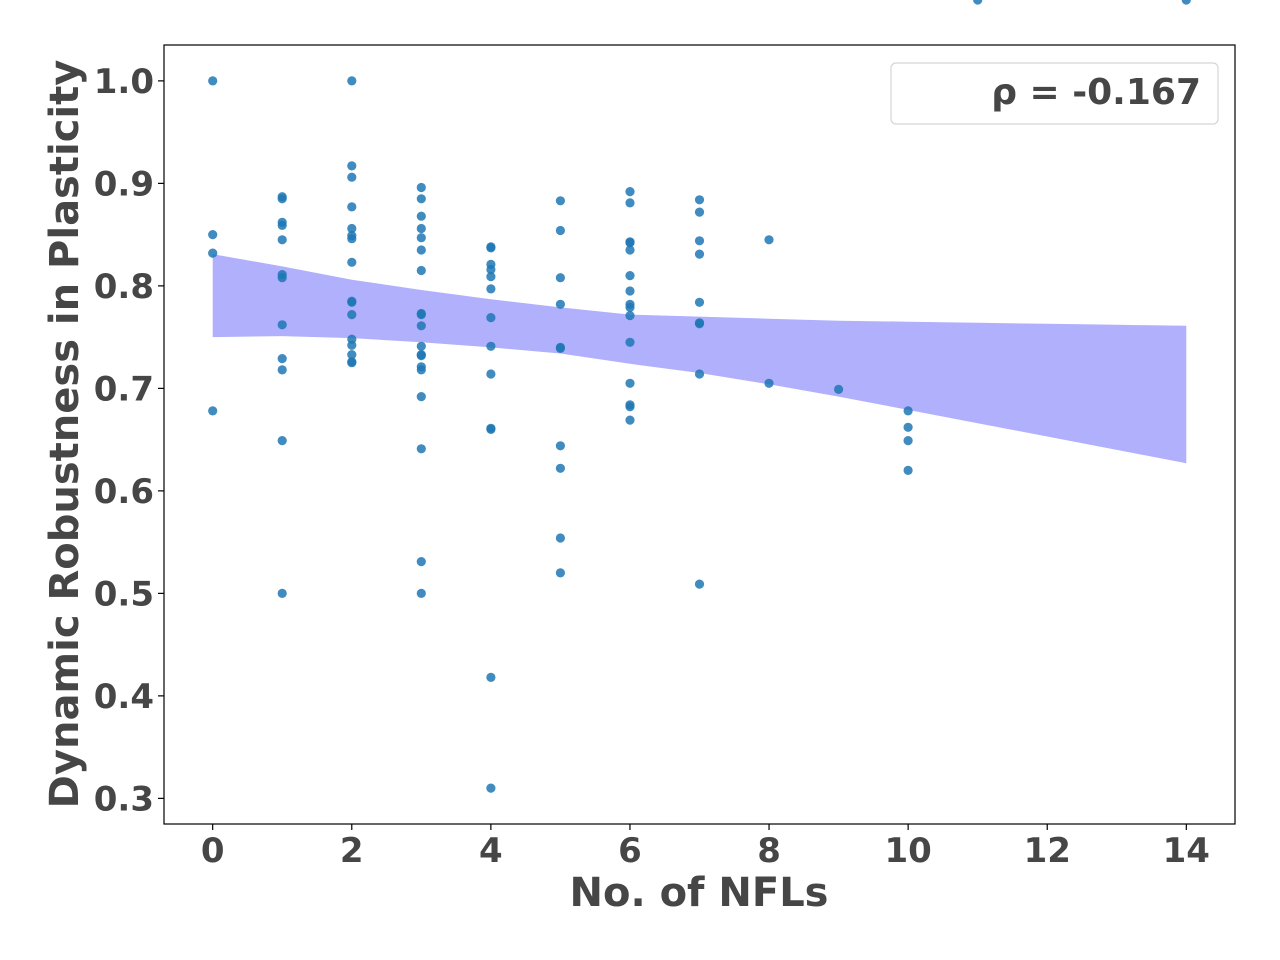 This screenshot has height=960, width=1280. Describe the element at coordinates (124, 594) in the screenshot. I see `y-tick-label: 0.5` at that location.